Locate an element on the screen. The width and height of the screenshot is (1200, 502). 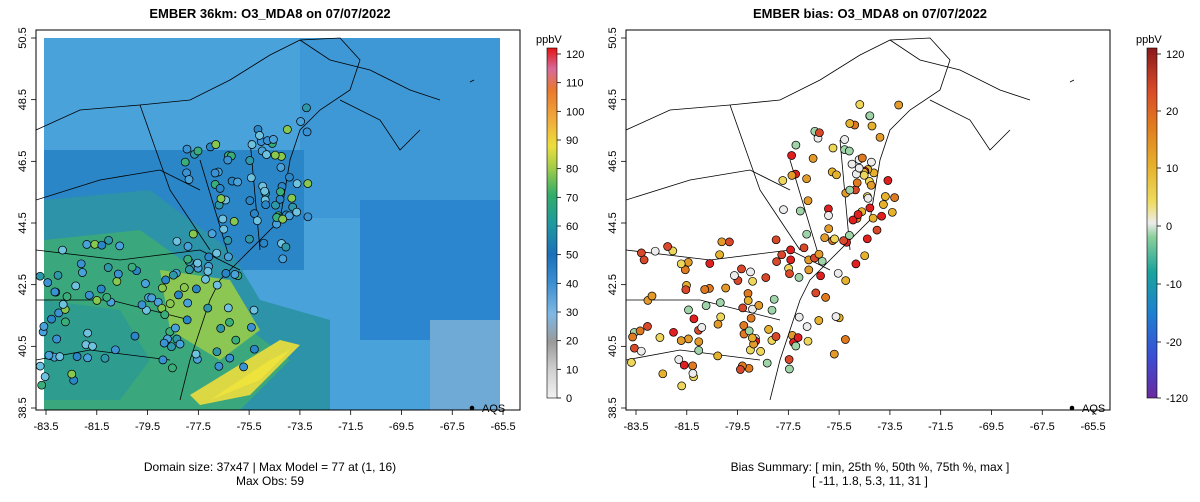
model-aqs-legend-label: AQS is located at coordinates (493, 409).